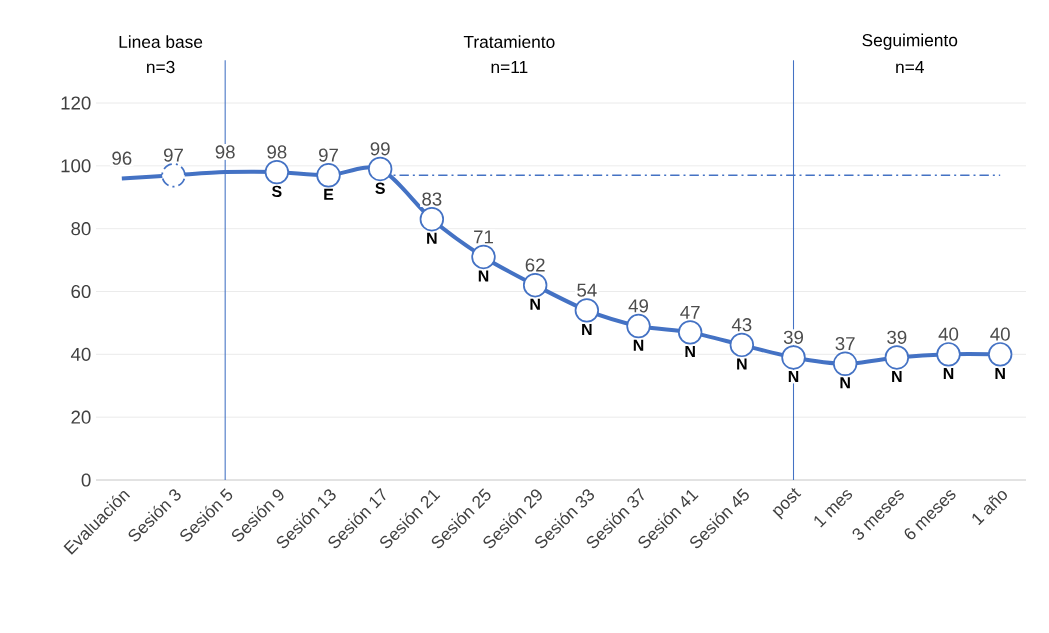 The width and height of the screenshot is (1049, 633). Describe the element at coordinates (483, 237) in the screenshot. I see `data-label: 71` at that location.